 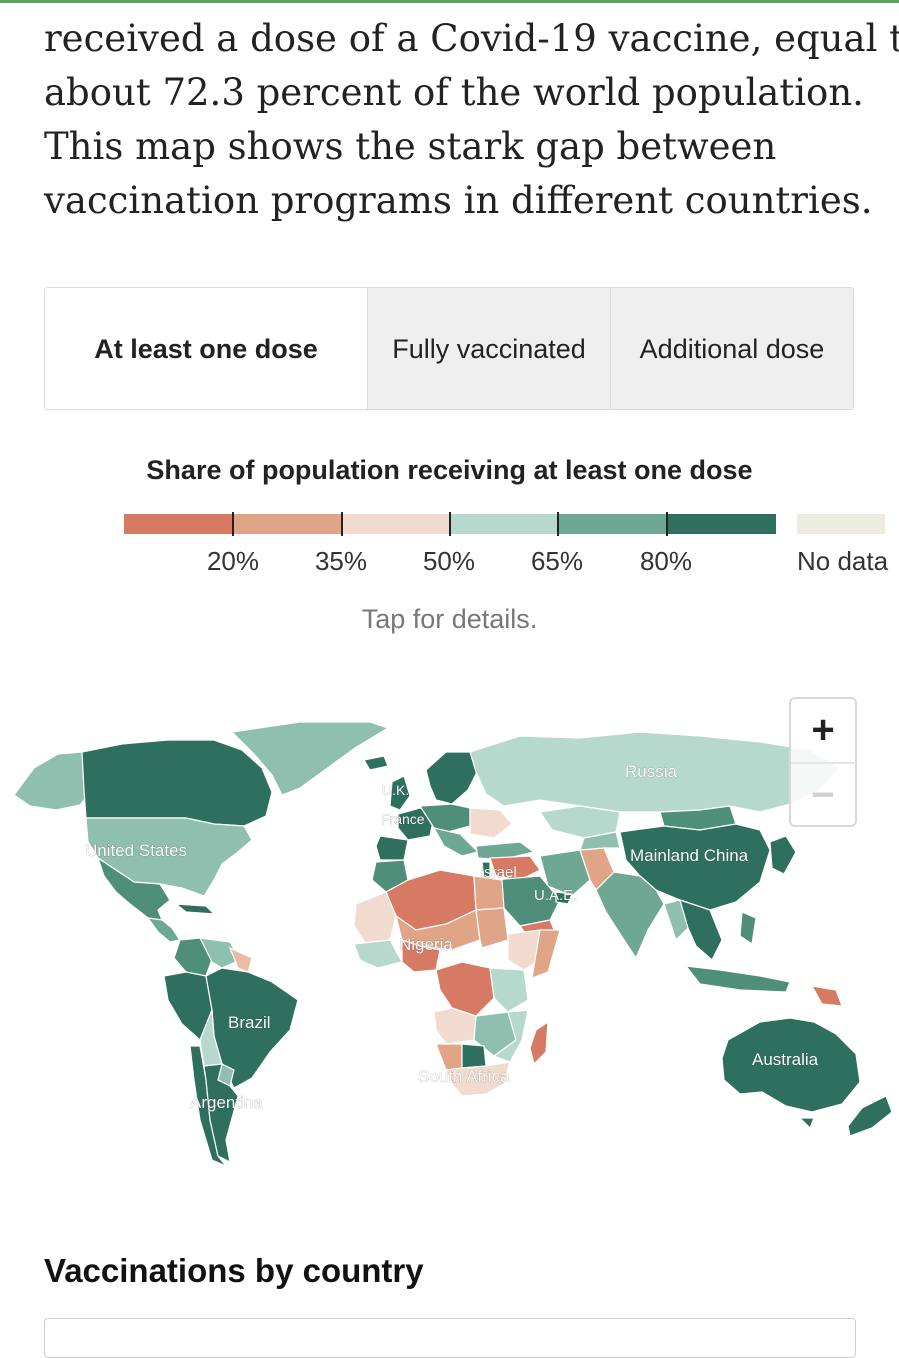 What do you see at coordinates (823, 730) in the screenshot?
I see `zoom-in-button: +` at bounding box center [823, 730].